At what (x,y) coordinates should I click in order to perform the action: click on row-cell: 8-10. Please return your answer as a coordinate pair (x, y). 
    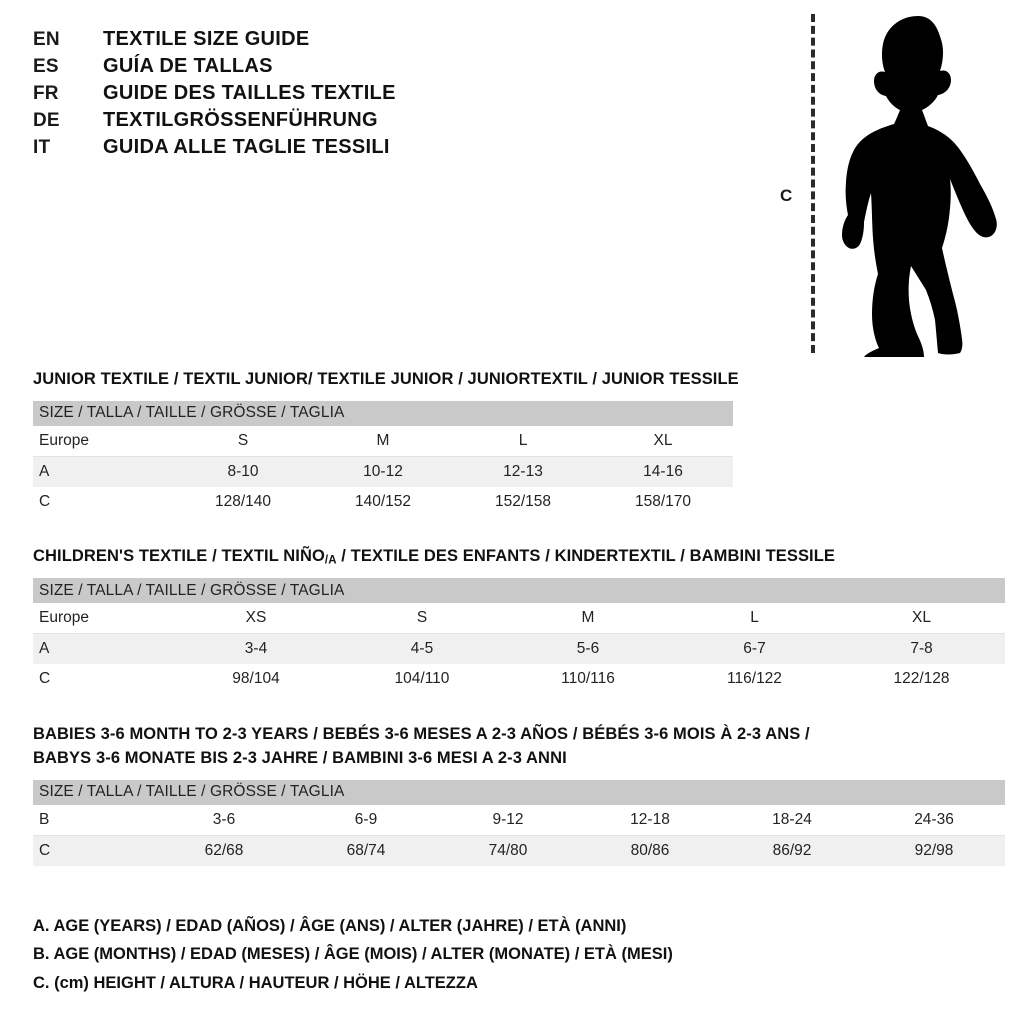
    Looking at the image, I should click on (243, 471).